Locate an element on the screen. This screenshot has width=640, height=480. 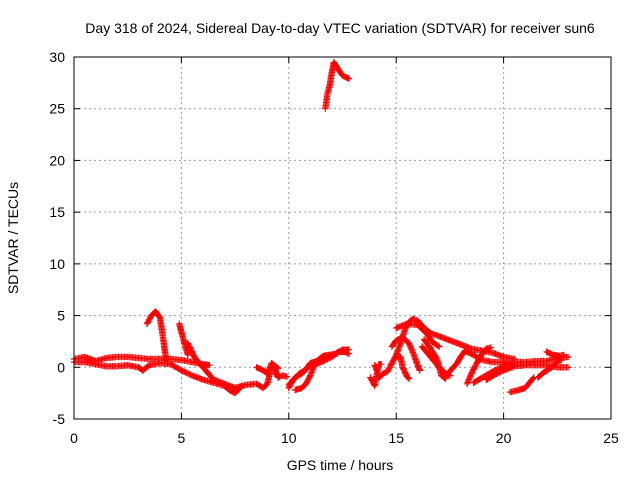
x-tick-label: 5 is located at coordinates (182, 438).